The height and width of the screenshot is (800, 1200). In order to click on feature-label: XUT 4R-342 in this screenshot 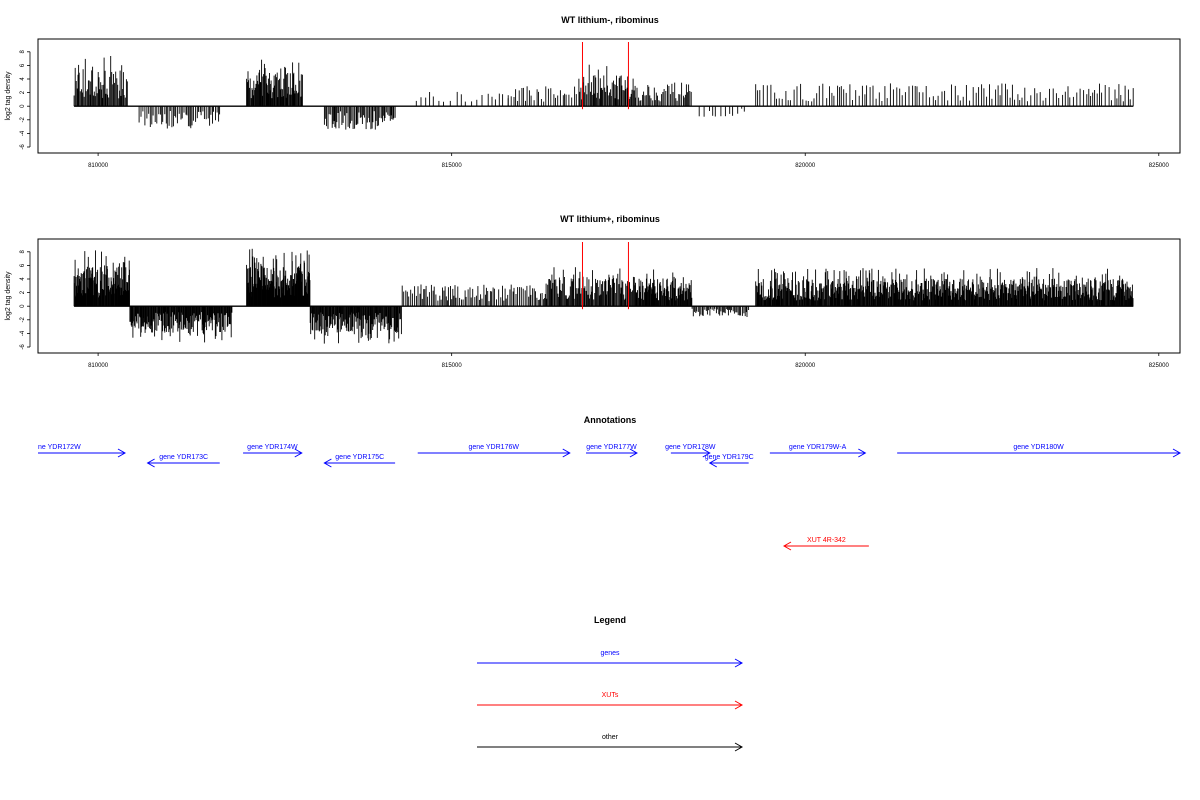, I will do `click(826, 540)`.